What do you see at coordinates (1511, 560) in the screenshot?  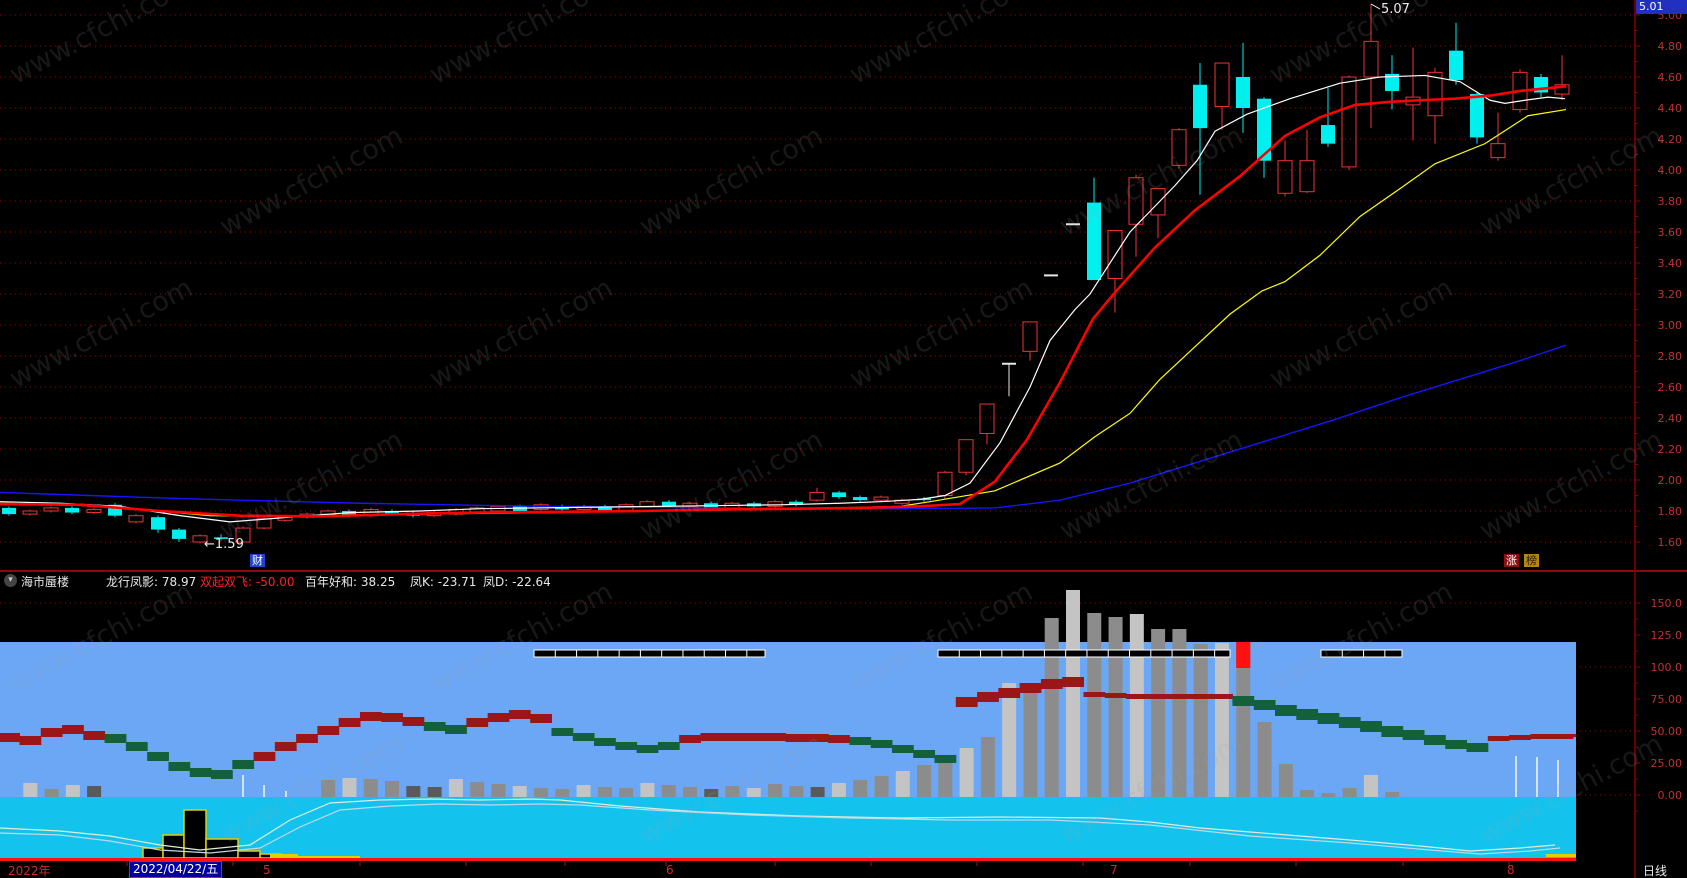 I see `zhang-badge: 涨` at bounding box center [1511, 560].